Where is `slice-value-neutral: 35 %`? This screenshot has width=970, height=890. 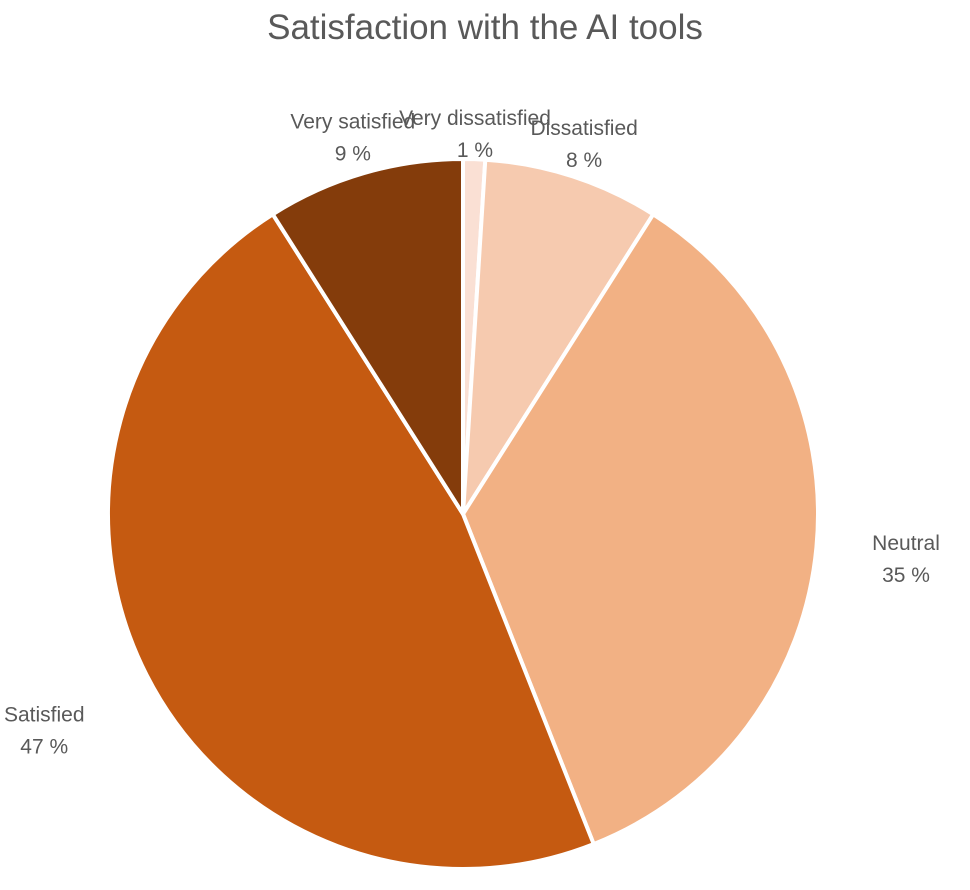
slice-value-neutral: 35 % is located at coordinates (906, 575).